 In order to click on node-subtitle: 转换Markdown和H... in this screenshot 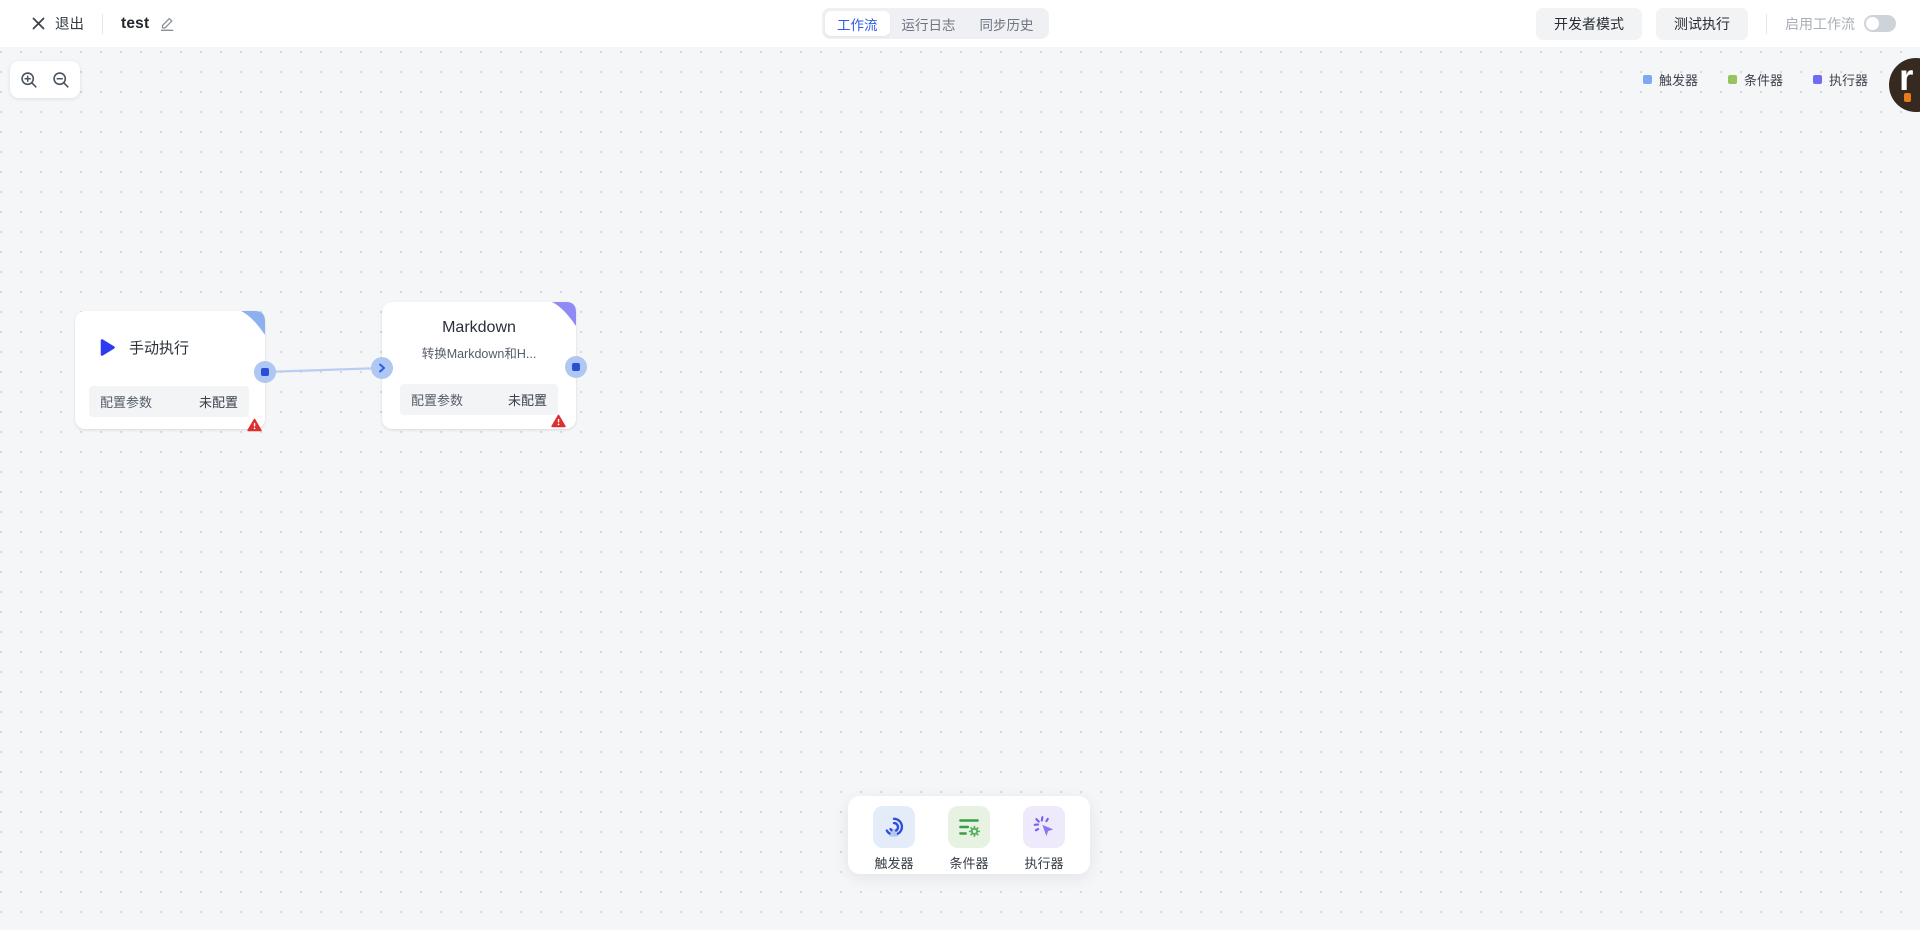, I will do `click(479, 354)`.